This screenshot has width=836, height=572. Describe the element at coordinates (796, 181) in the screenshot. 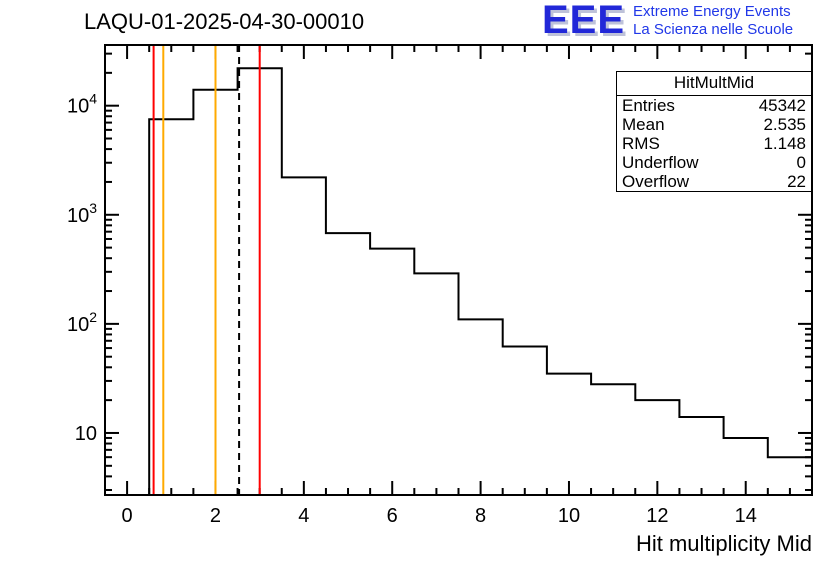

I see `stats-value: 22` at that location.